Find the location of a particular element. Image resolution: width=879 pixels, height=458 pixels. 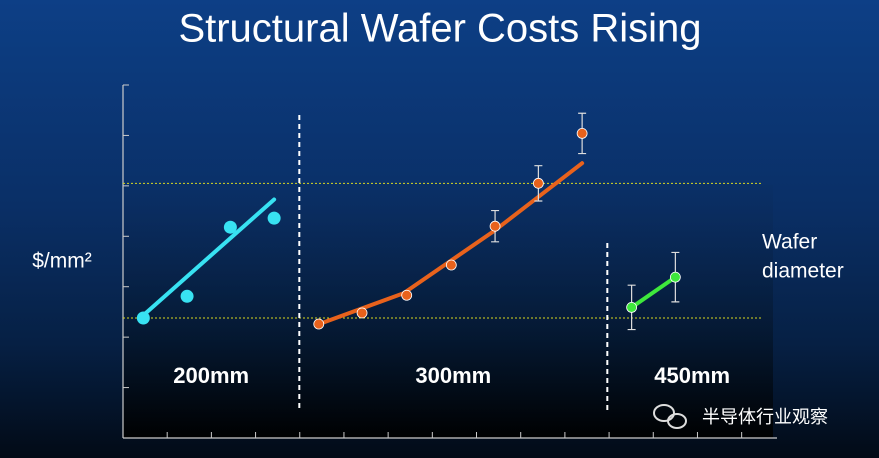

chart-title: Structural Wafer Costs Rising is located at coordinates (439, 29).